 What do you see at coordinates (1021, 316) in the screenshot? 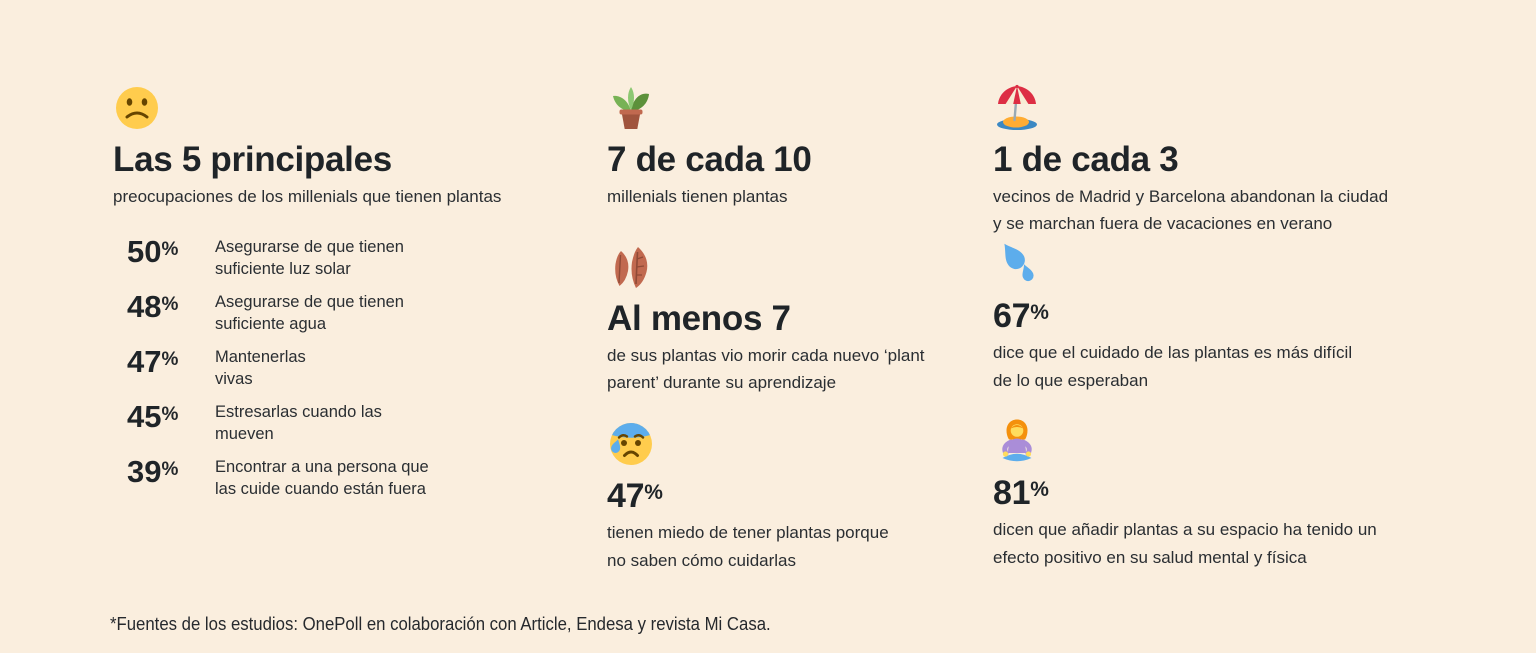
I see `stat-value: 67%` at bounding box center [1021, 316].